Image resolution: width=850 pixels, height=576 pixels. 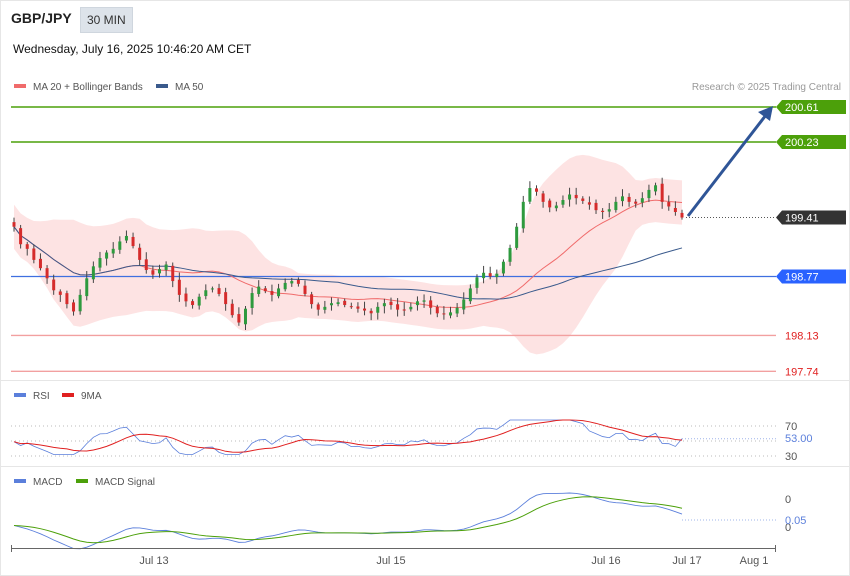 I want to click on price-tag-label: 198.13, so click(x=802, y=336).